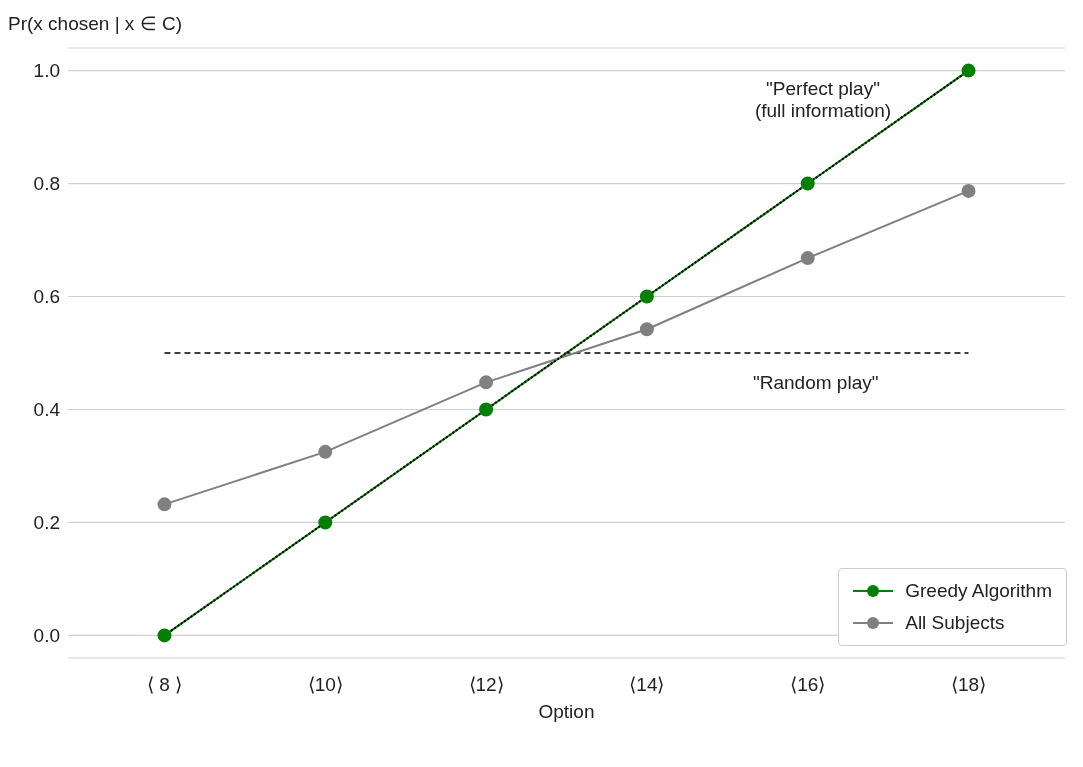  I want to click on x-tick-label: ⟨18⟩, so click(968, 685).